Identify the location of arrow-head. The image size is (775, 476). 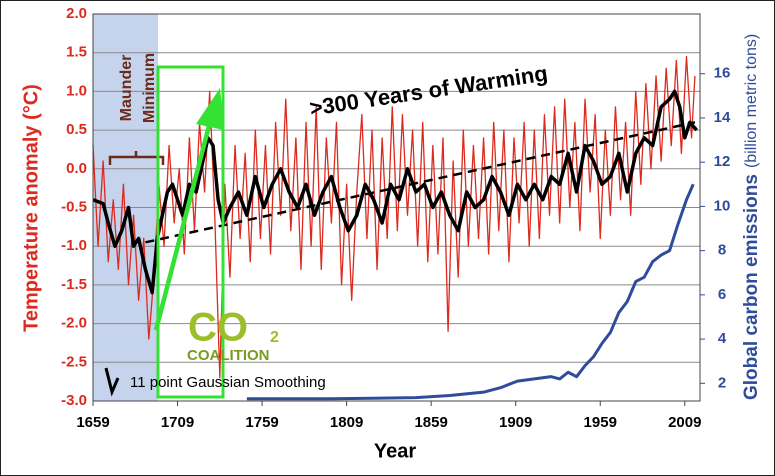
(210, 109).